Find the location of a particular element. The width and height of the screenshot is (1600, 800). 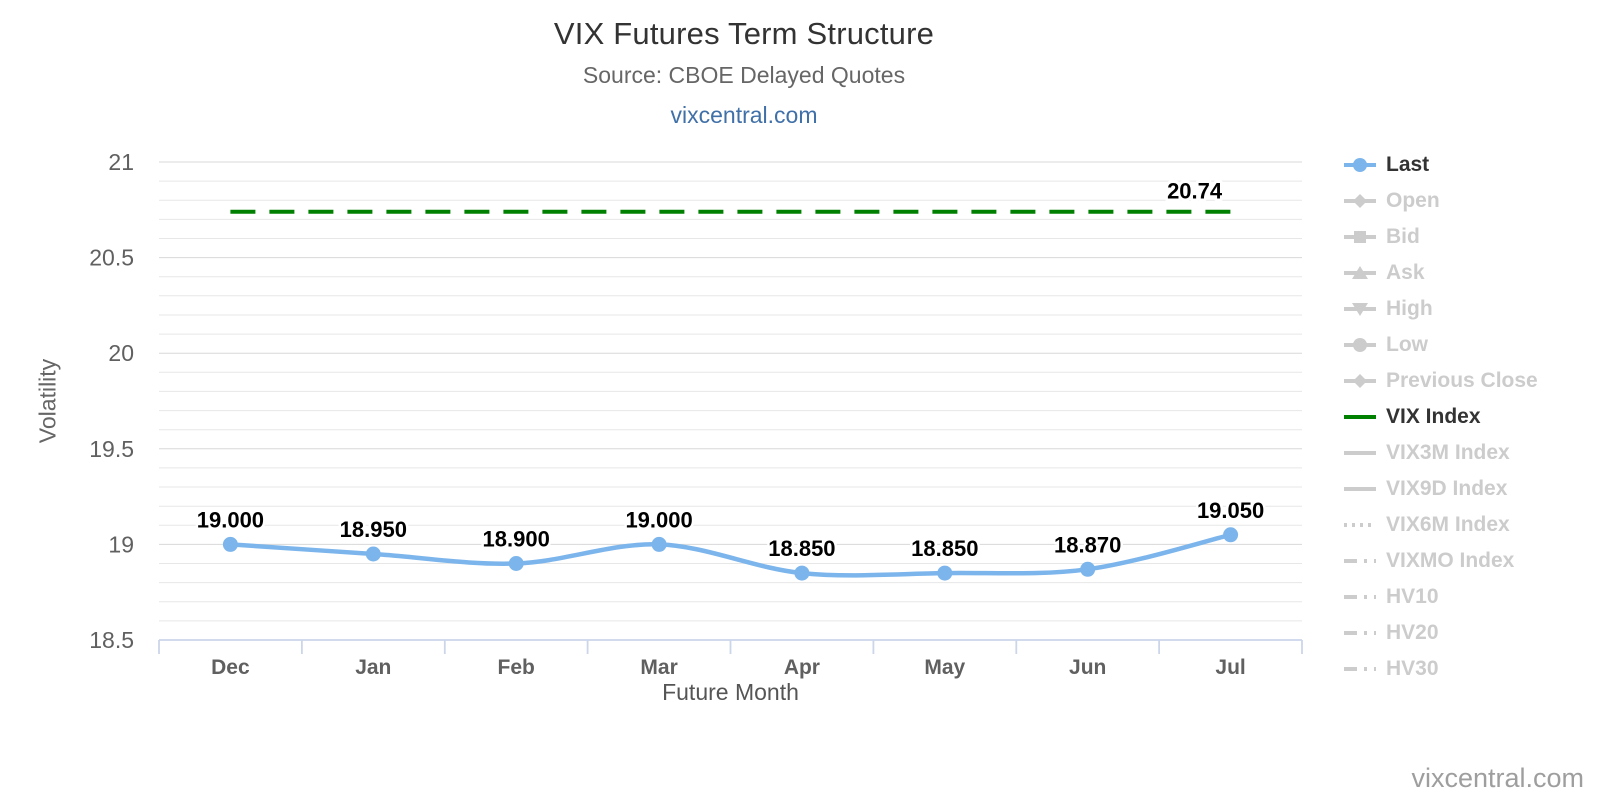

triangle-down-legend-icon is located at coordinates (1360, 309).